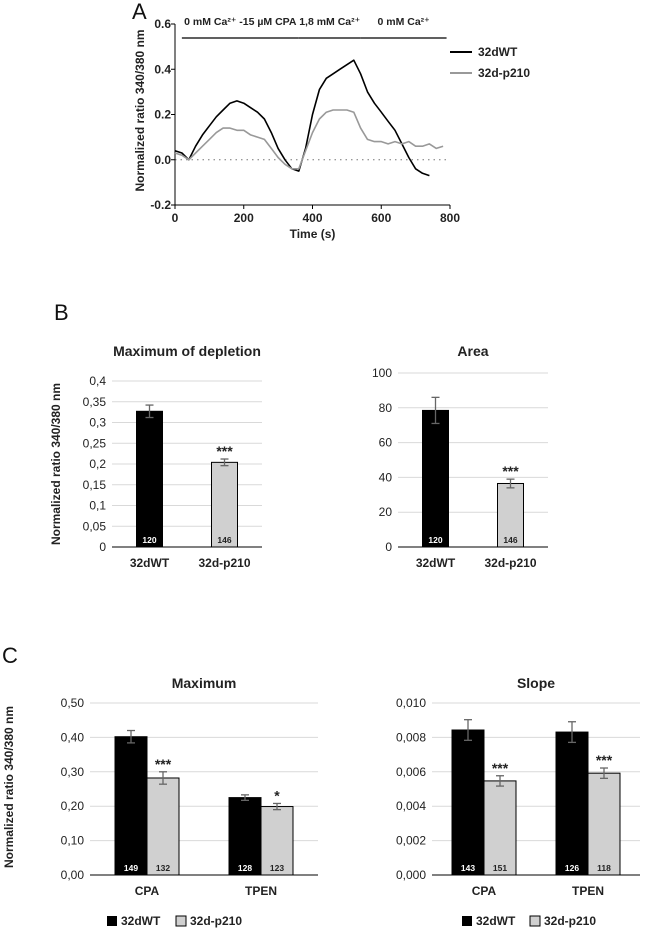 The height and width of the screenshot is (932, 650). What do you see at coordinates (572, 868) in the screenshot?
I see `bar-n-label: 126` at bounding box center [572, 868].